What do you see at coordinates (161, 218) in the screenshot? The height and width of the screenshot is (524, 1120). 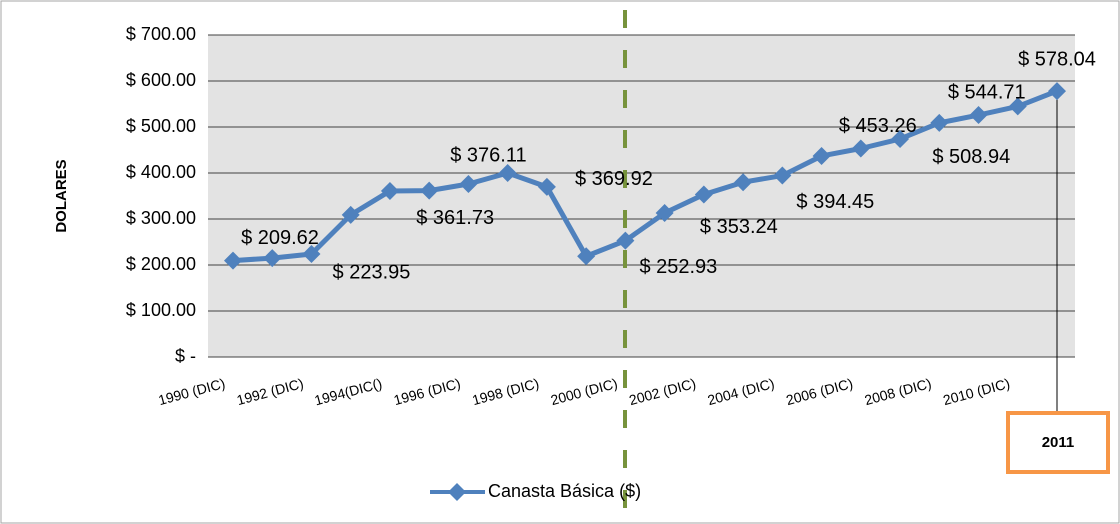 I see `y-tick-label: $ 300.00` at bounding box center [161, 218].